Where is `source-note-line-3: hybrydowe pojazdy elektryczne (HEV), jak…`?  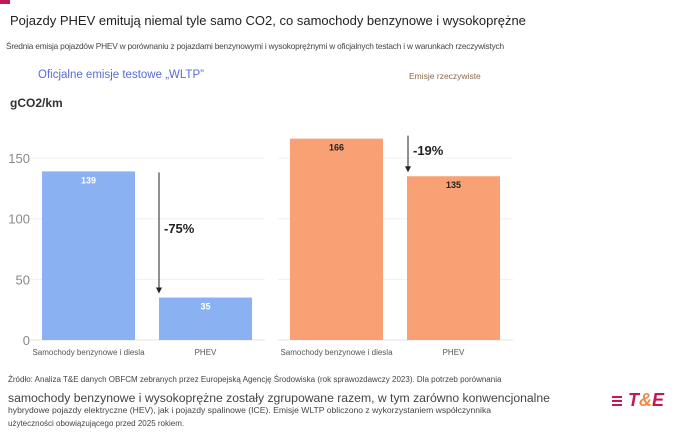
source-note-line-3: hybrydowe pojazdy elektryczne (HEV), jak… is located at coordinates (250, 410).